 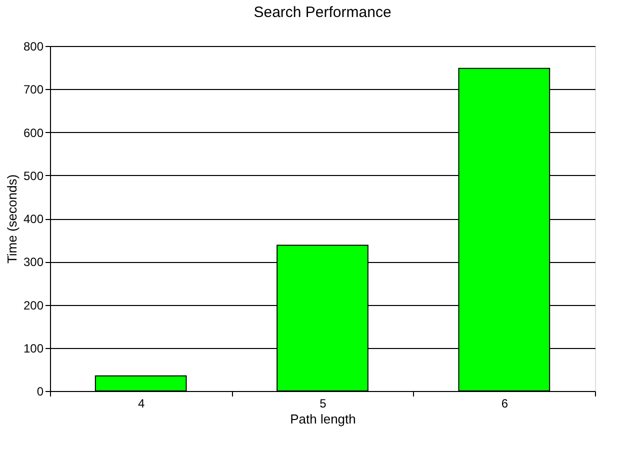 What do you see at coordinates (33, 219) in the screenshot?
I see `y-tick-label: 400` at bounding box center [33, 219].